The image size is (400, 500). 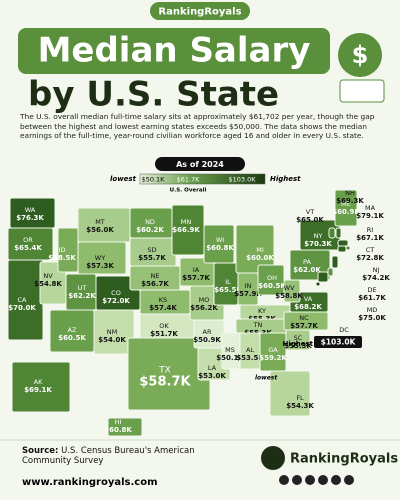 What do you see at coordinates (228, 282) in the screenshot?
I see `state-abbr: IL` at bounding box center [228, 282].